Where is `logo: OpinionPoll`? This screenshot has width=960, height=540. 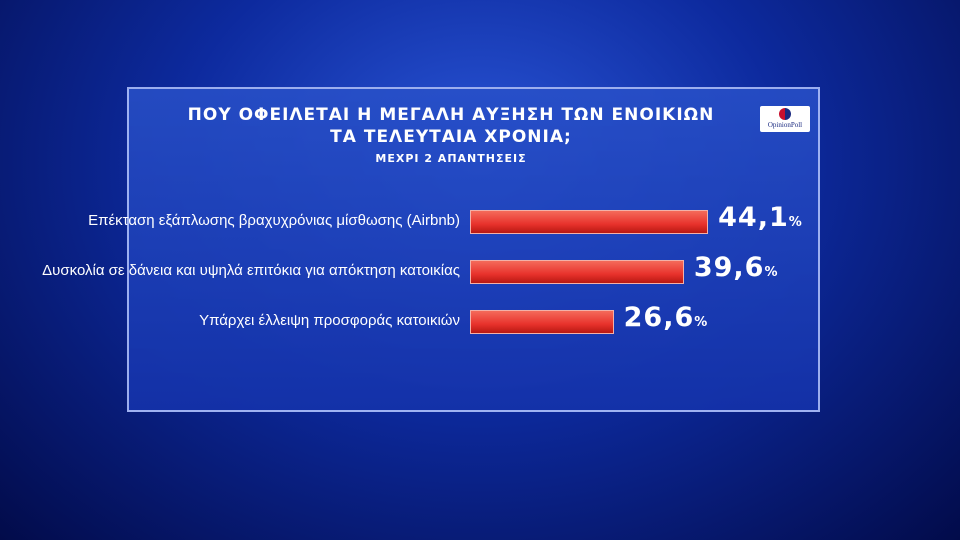
logo: OpinionPoll is located at coordinates (785, 119).